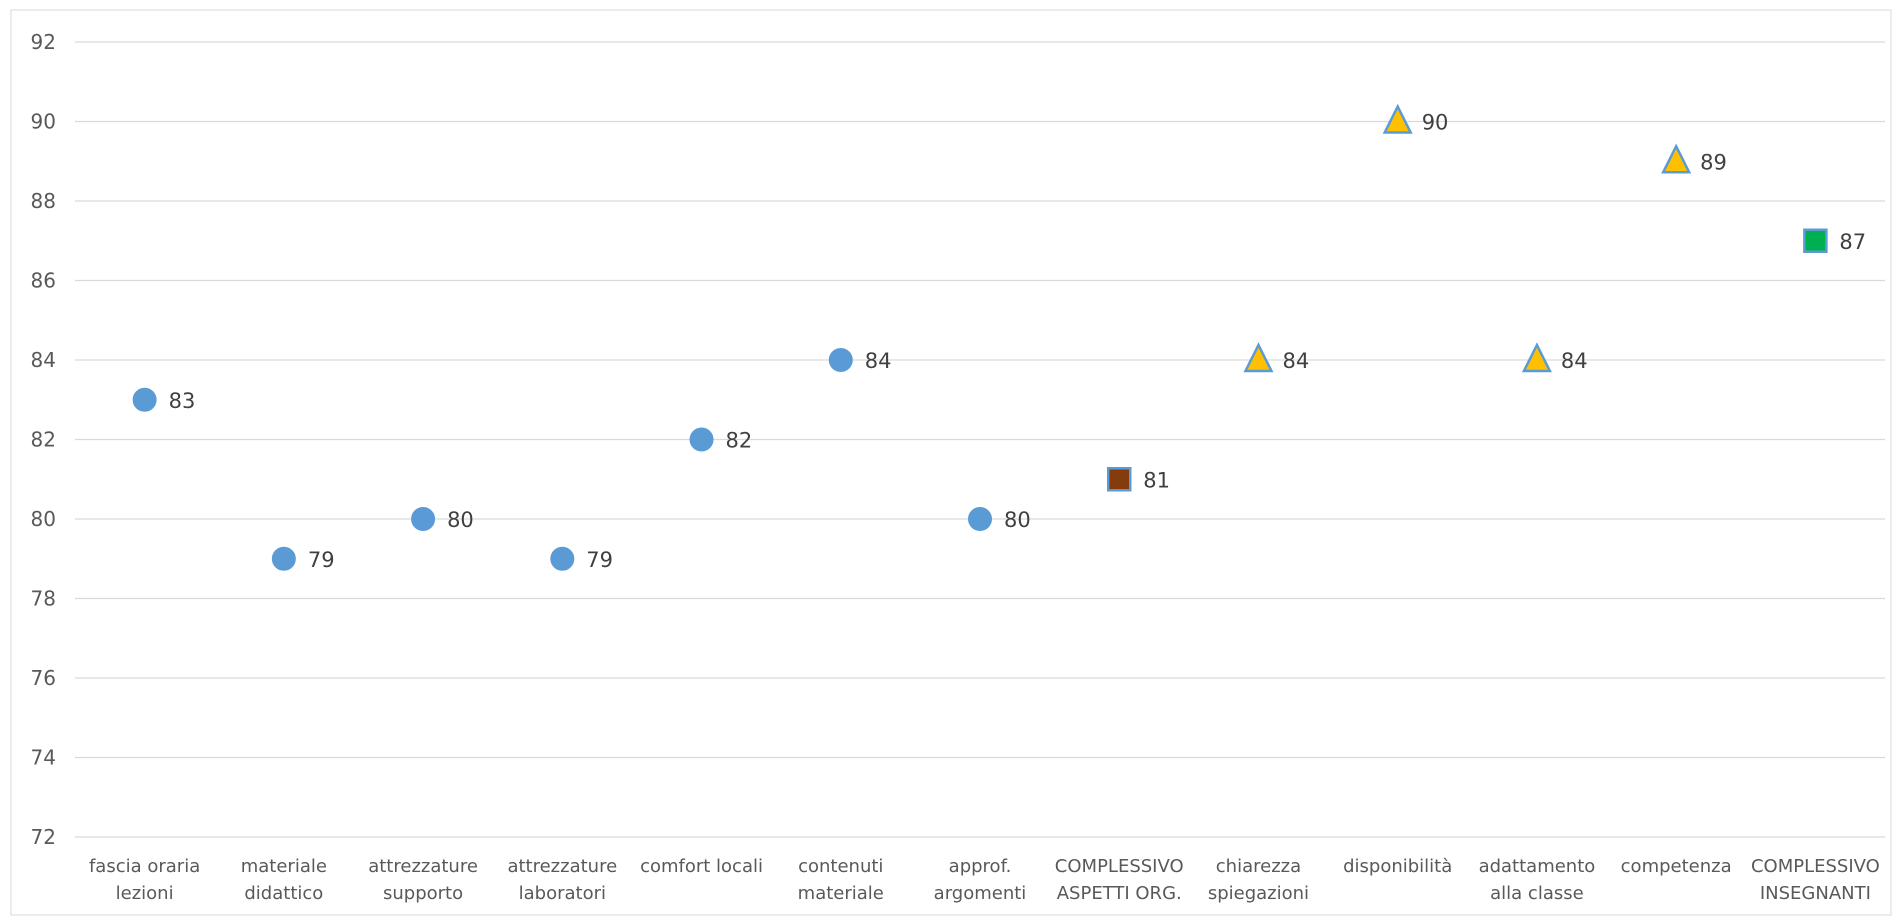  What do you see at coordinates (562, 880) in the screenshot?
I see `x-tick-label: attrezzature laboratori` at bounding box center [562, 880].